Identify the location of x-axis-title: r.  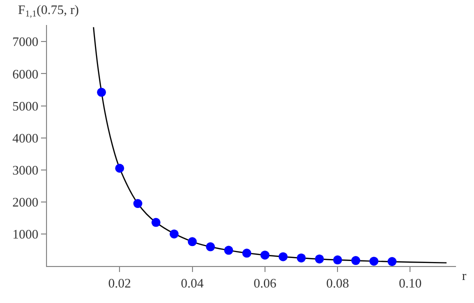
(464, 275).